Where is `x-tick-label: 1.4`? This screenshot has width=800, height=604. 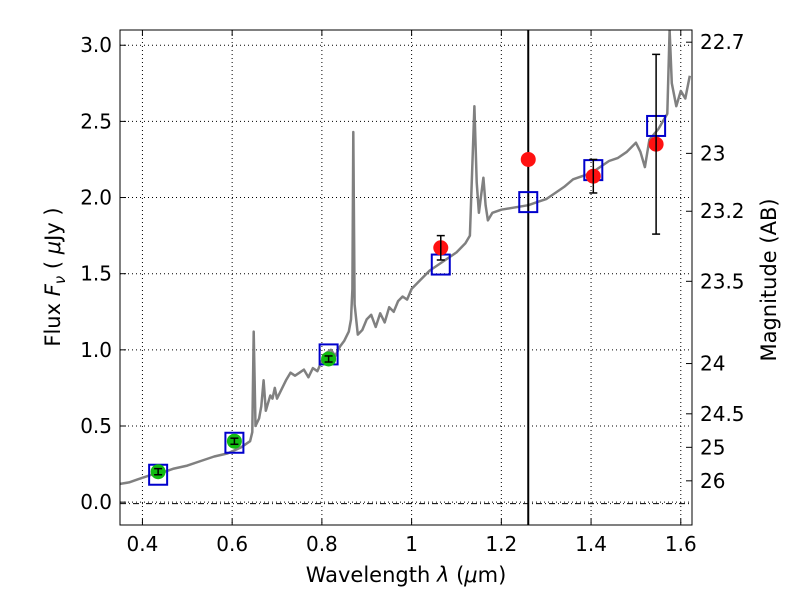 x-tick-label: 1.4 is located at coordinates (591, 544).